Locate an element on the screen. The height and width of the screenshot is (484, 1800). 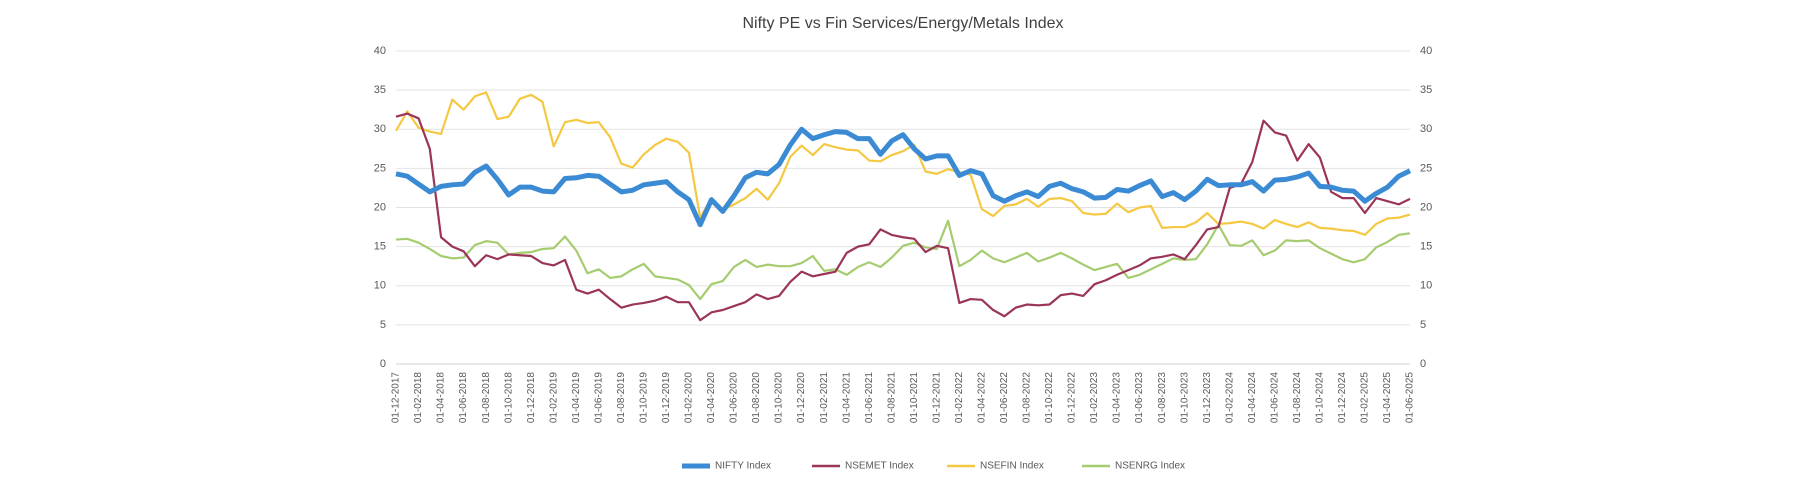
x-tick-label: 01-06-2018 is located at coordinates (463, 398).